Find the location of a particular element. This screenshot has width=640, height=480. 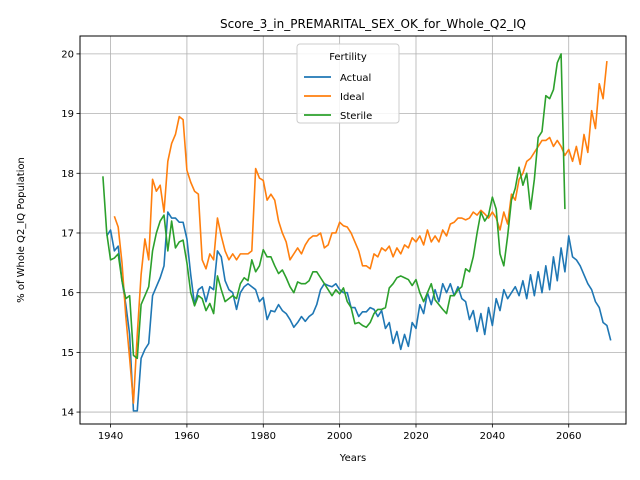

y-tick-label: 17 is located at coordinates (67, 233).